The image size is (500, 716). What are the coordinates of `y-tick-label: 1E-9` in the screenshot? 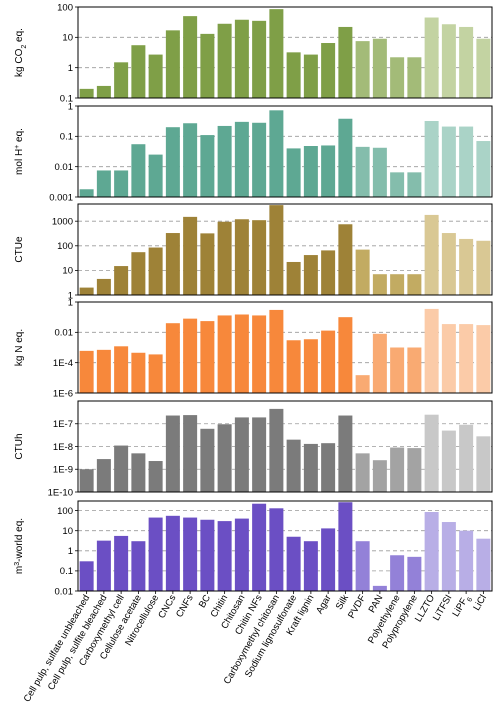 It's located at (63, 470).